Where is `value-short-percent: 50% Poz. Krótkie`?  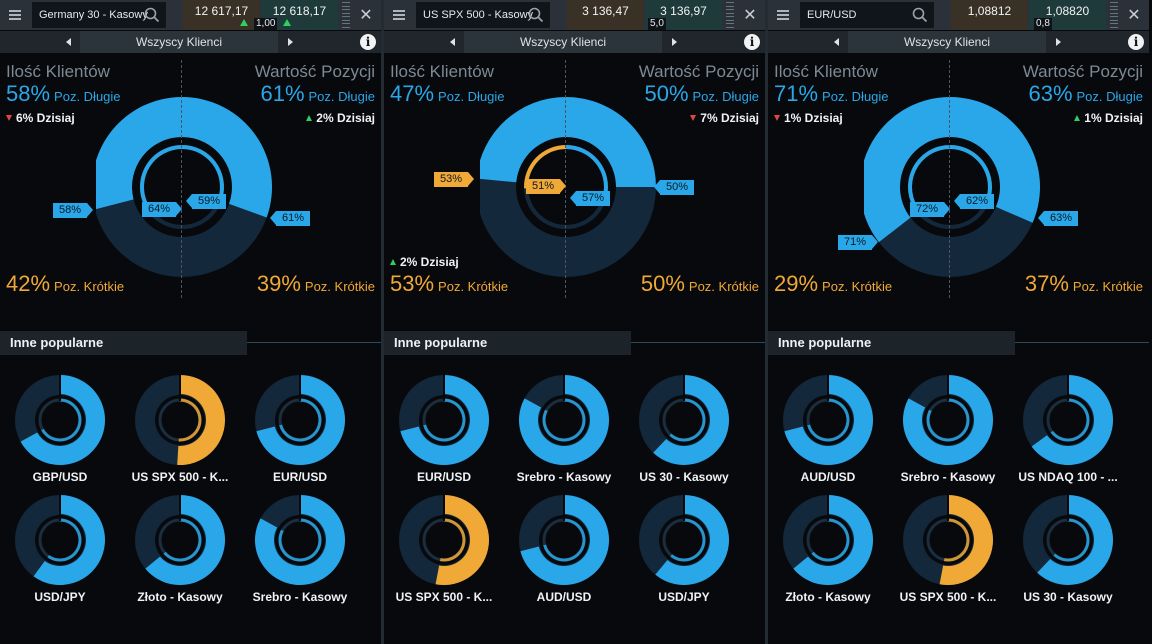
value-short-percent: 50% Poz. Krótkie is located at coordinates (699, 283).